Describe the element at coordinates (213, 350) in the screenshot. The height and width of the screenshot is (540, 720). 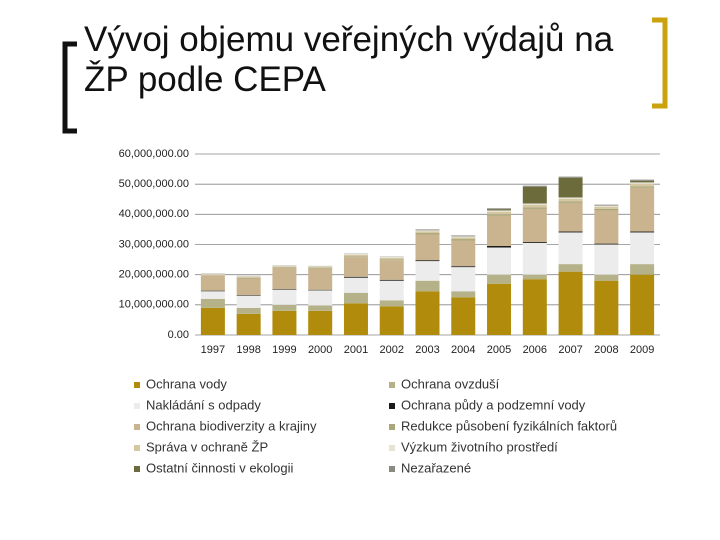
I see `x-tick-label: 1997` at that location.